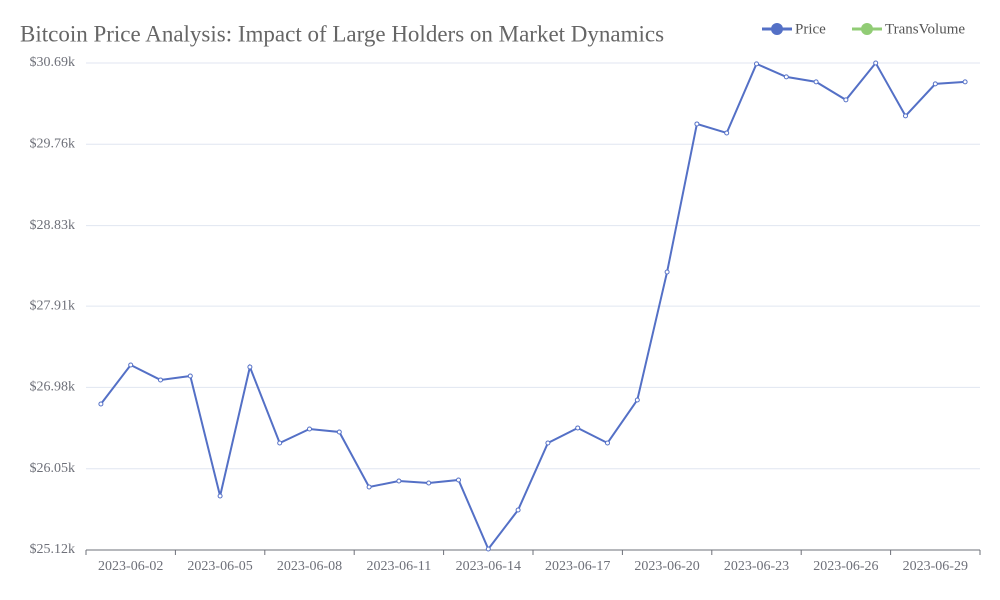  I want to click on x-tick-label: 2023-06-17, so click(577, 566).